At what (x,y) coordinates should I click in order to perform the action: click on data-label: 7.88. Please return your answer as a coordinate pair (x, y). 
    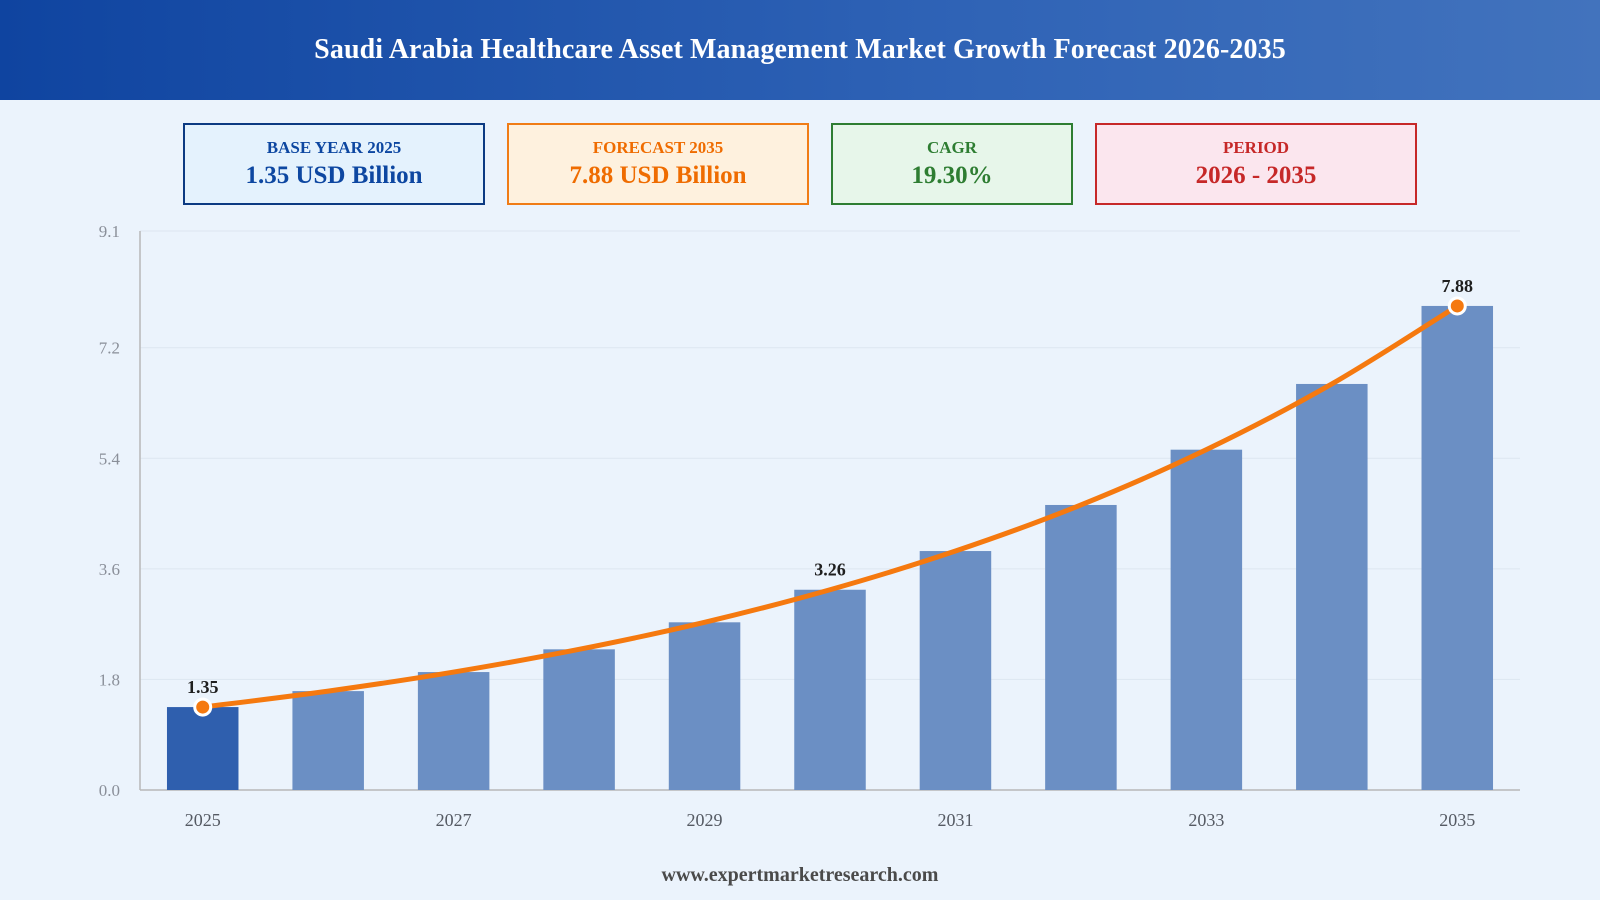
    Looking at the image, I should click on (1458, 286).